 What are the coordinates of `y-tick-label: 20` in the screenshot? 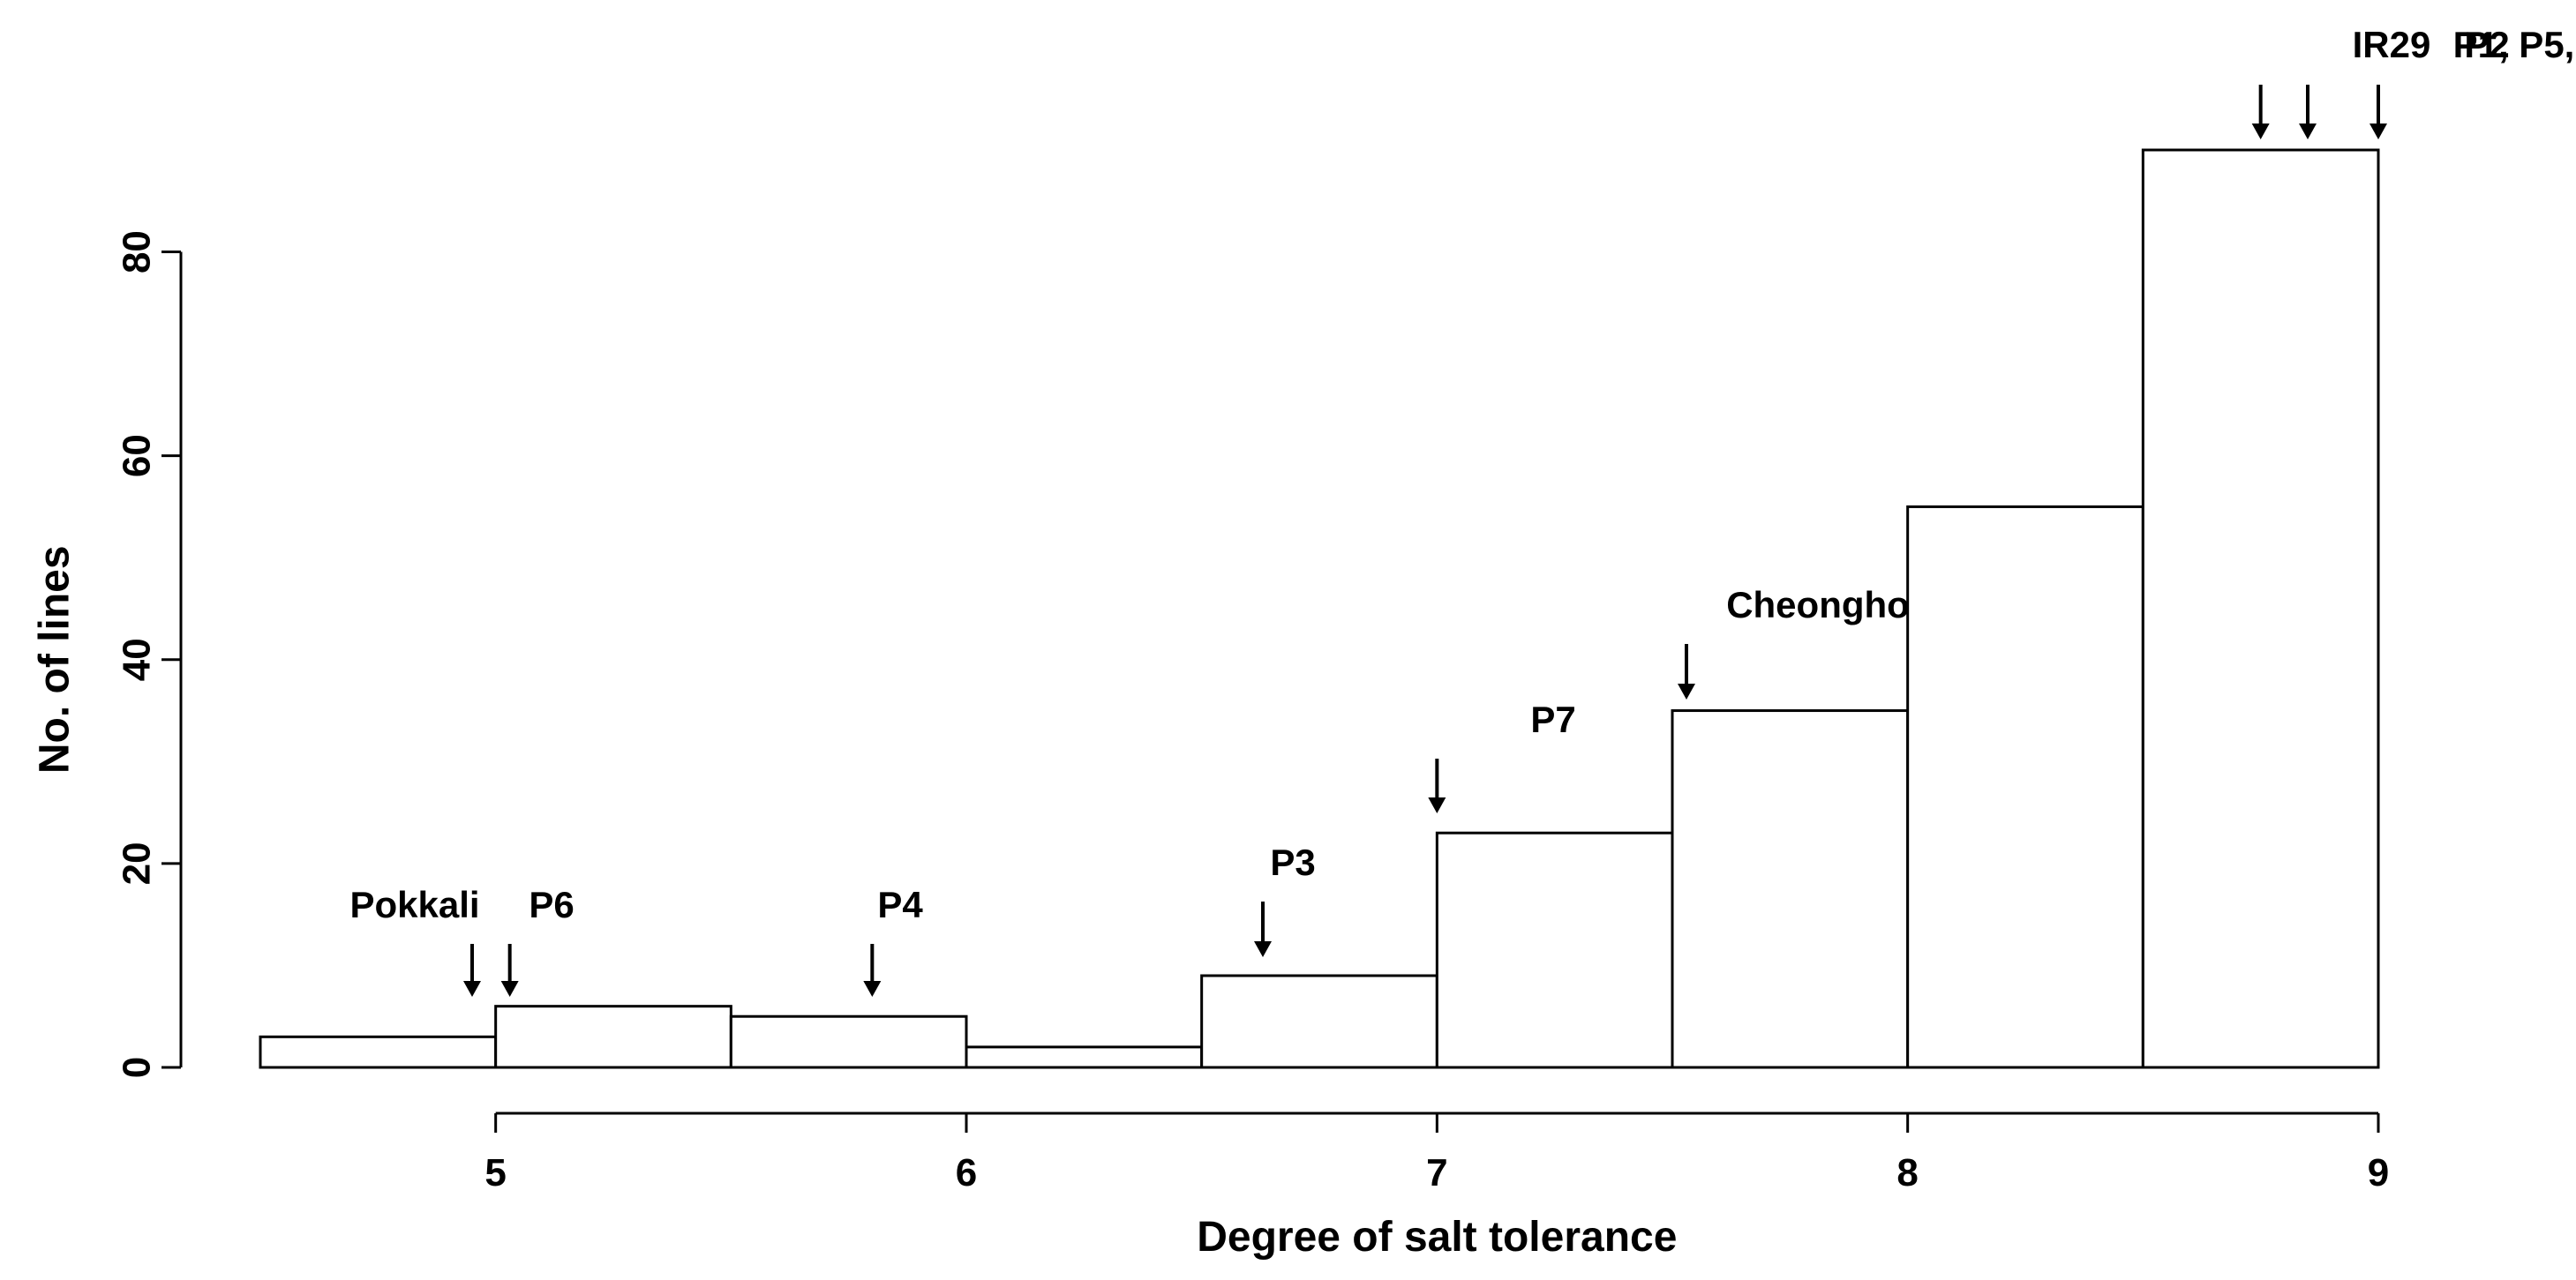 It's located at (137, 863).